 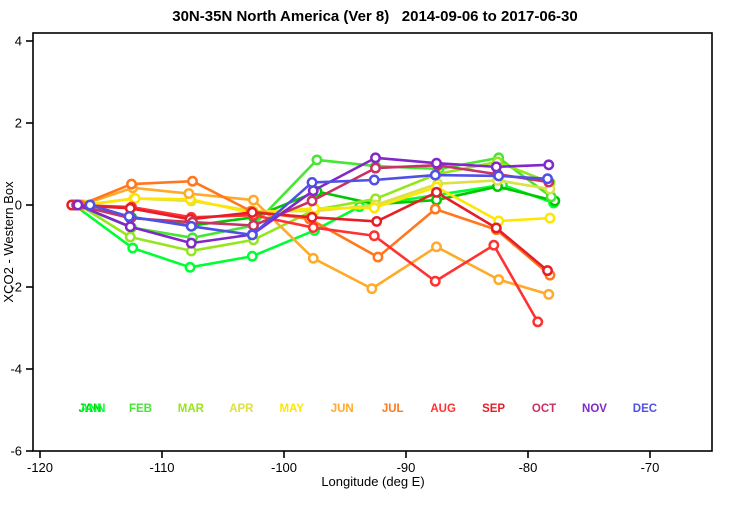 What do you see at coordinates (161, 467) in the screenshot?
I see `x-tick-label: -110` at bounding box center [161, 467].